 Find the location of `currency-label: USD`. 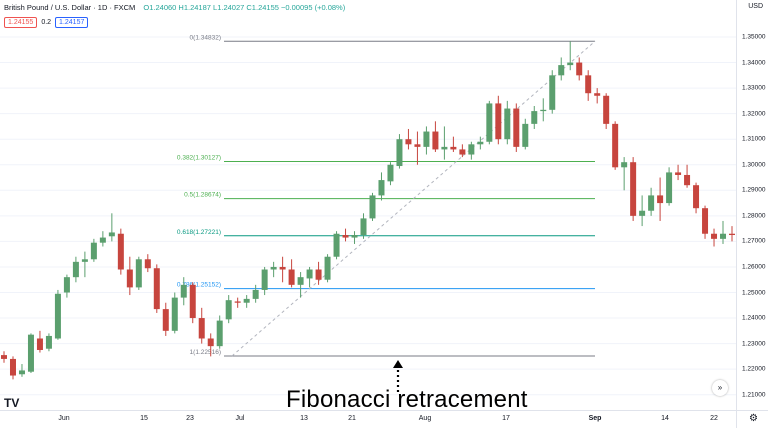

currency-label: USD is located at coordinates (755, 6).